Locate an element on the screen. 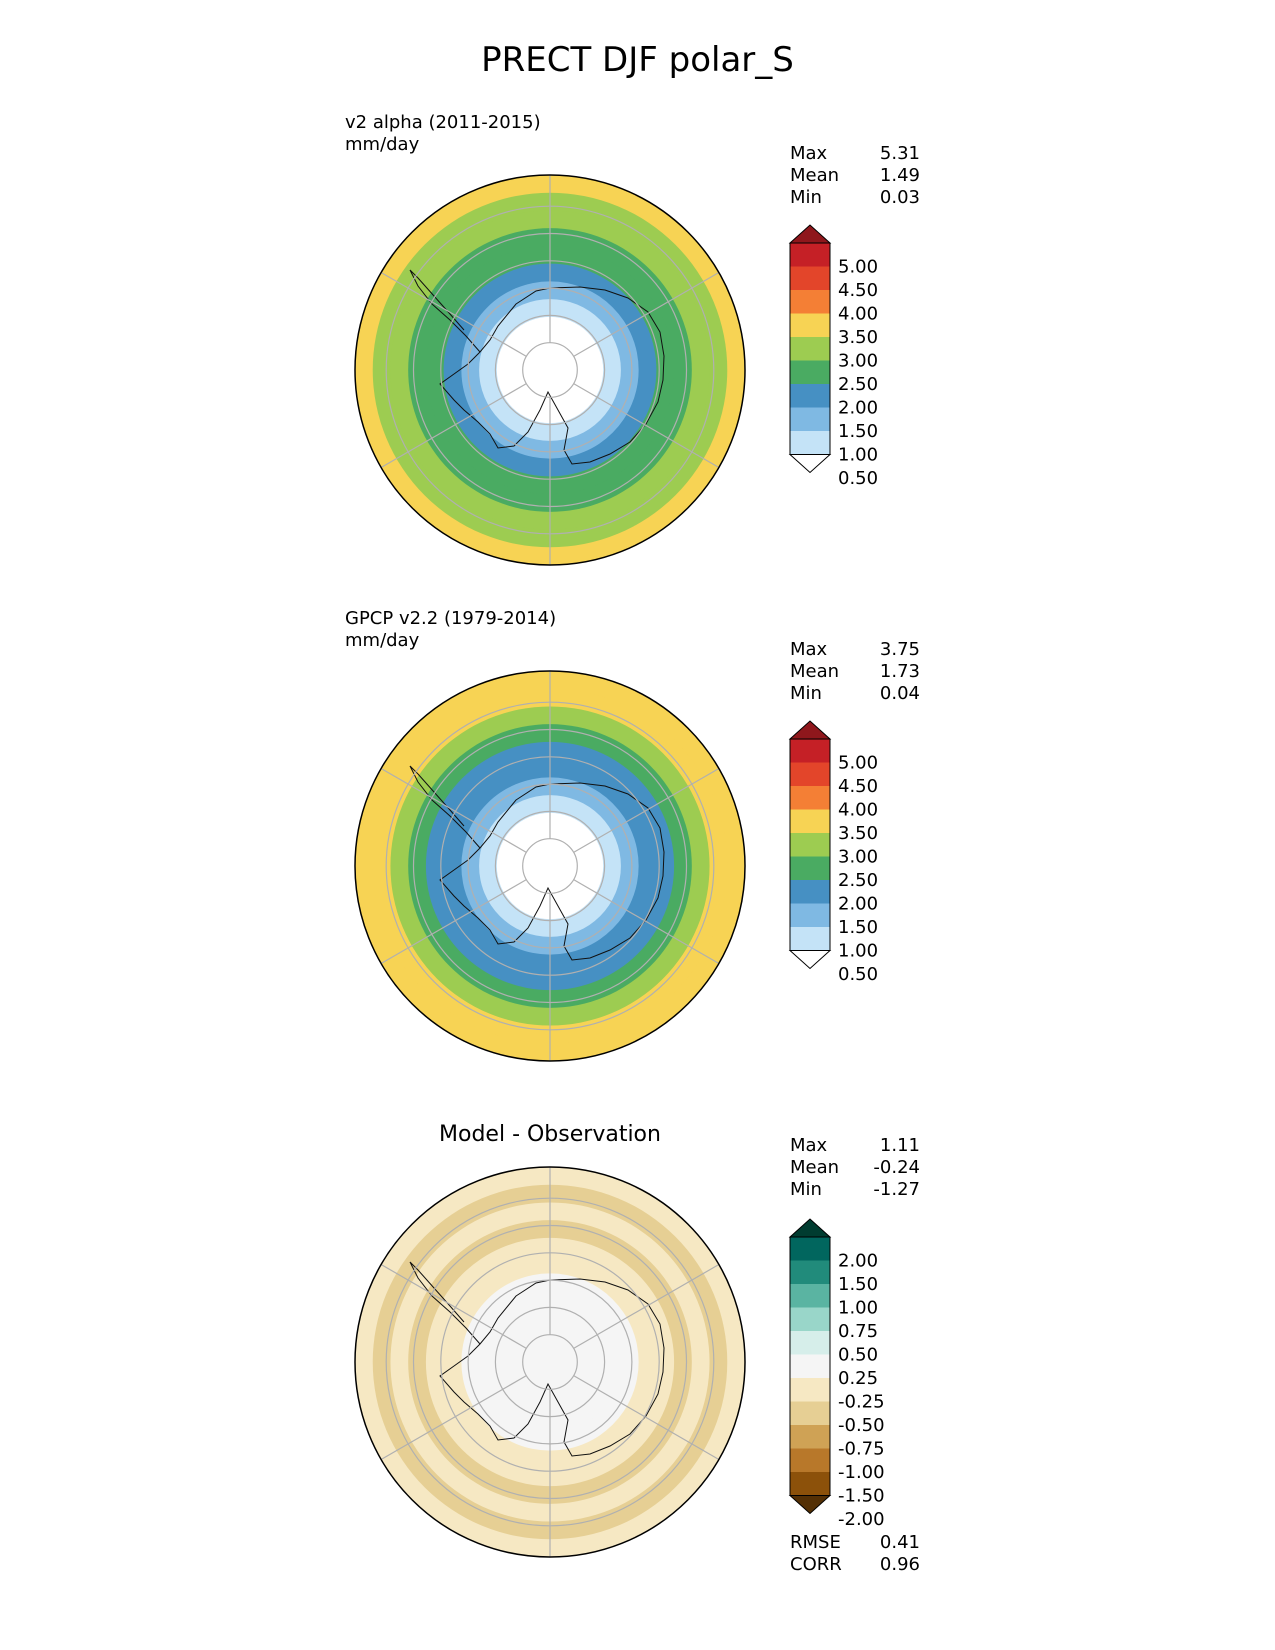 This screenshot has width=1275, height=1650. stats-block: Max 5.31 Mean 1.49 Min 0.03 is located at coordinates (855, 176).